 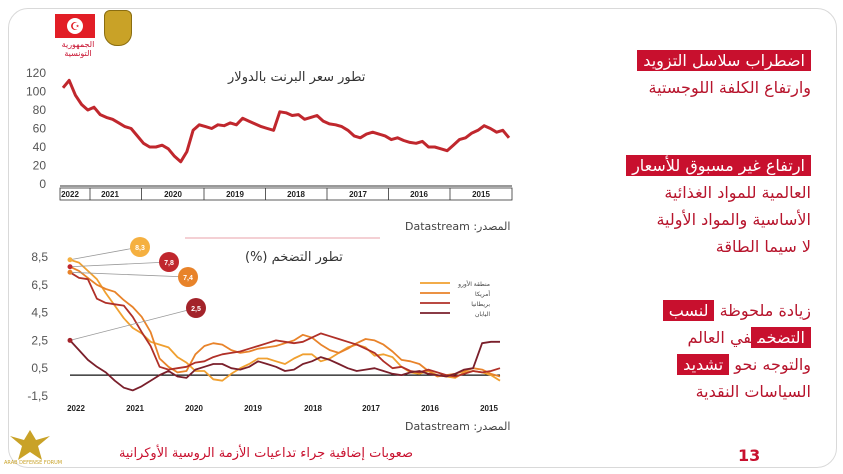 What do you see at coordinates (763, 246) in the screenshot?
I see `prices-line4: لا سيما الطاقة` at bounding box center [763, 246].